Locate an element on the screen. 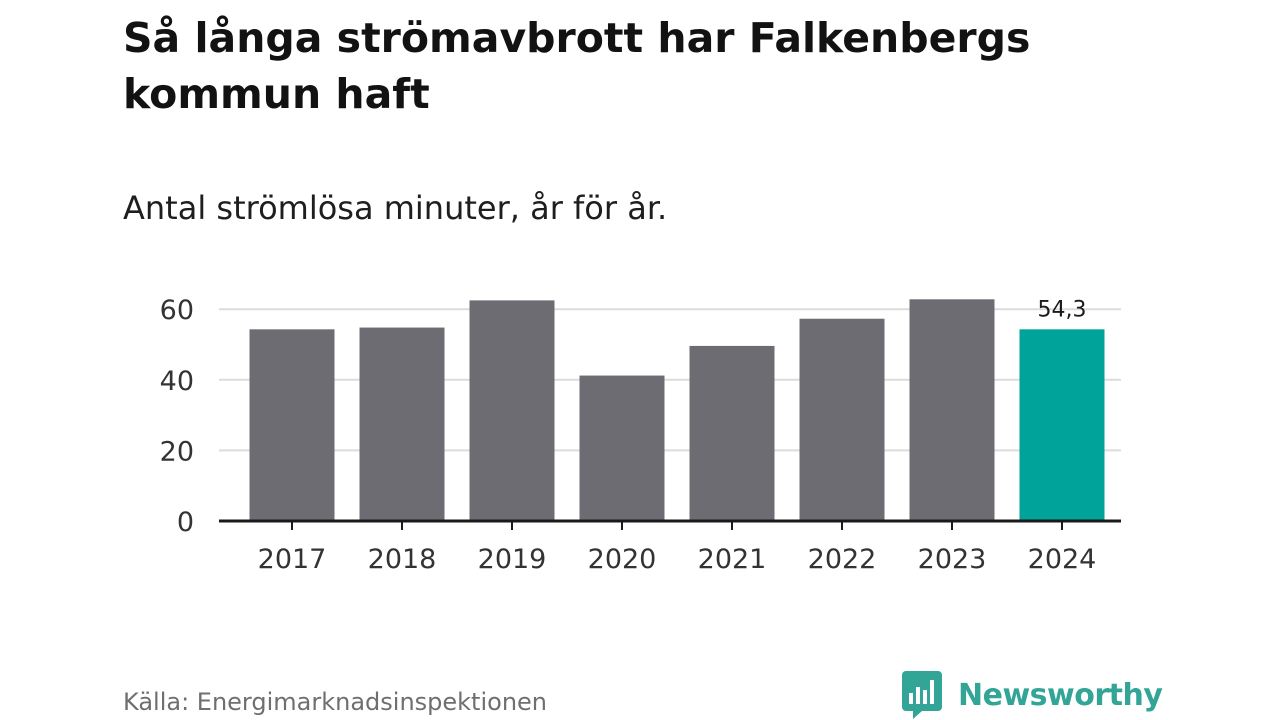 Image resolution: width=1280 pixels, height=720 pixels. brand-logo: Newsworthy is located at coordinates (1032, 695).